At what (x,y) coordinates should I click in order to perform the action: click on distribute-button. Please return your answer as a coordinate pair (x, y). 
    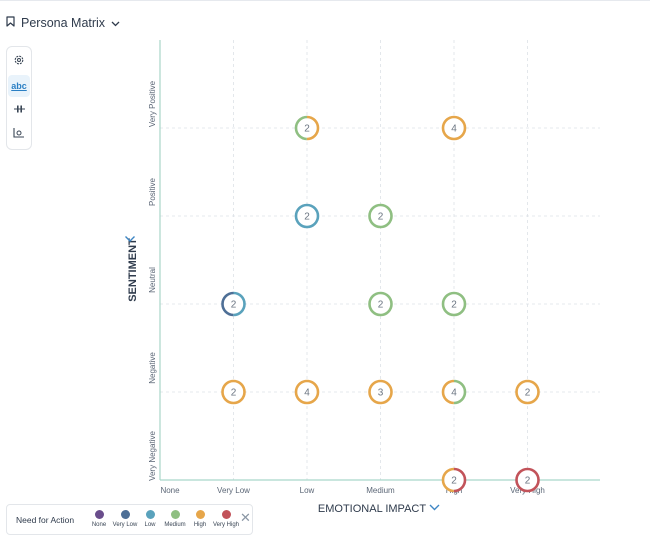
    Looking at the image, I should click on (19, 110).